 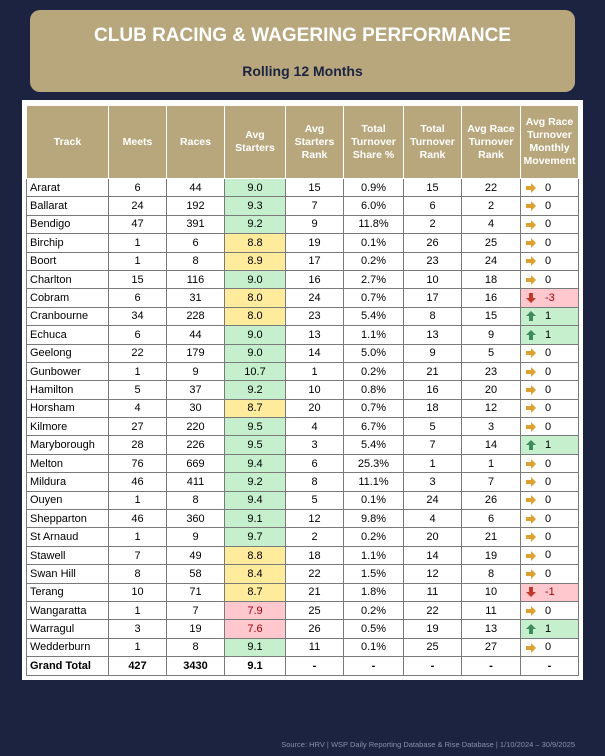 I want to click on cell: 0.2%, so click(x=373, y=371).